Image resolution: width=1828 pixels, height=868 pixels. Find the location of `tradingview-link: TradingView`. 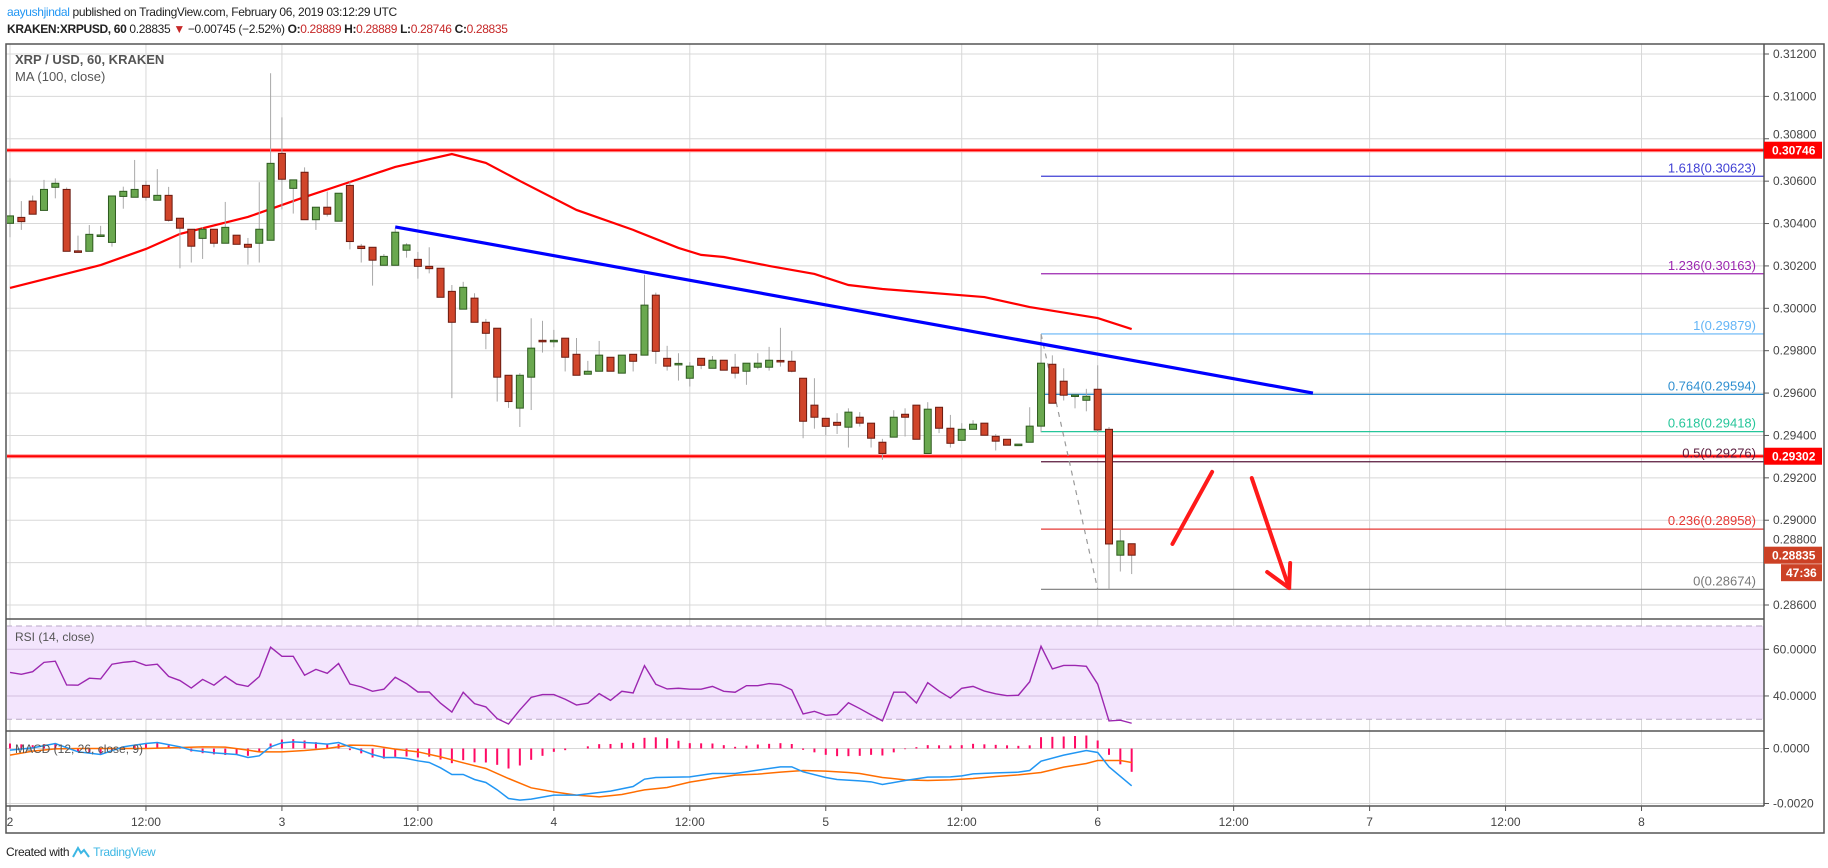

tradingview-link: TradingView is located at coordinates (124, 852).